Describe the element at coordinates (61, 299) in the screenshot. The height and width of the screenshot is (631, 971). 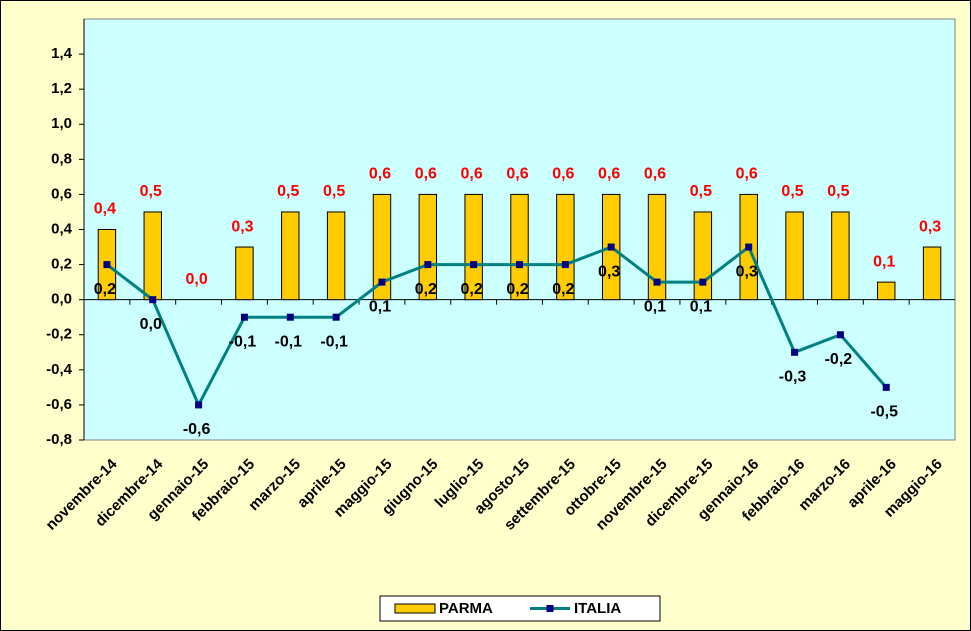
I see `y-tick-label: 0,0` at that location.